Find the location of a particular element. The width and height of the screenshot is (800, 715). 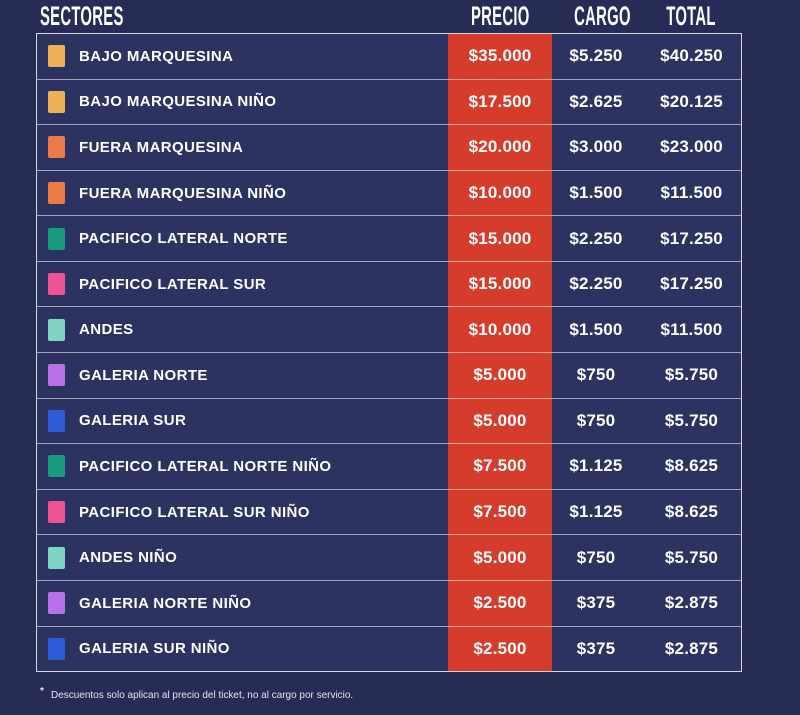

table-row: GALERIA NORTE $5.000 $750 $5.750 is located at coordinates (389, 375).